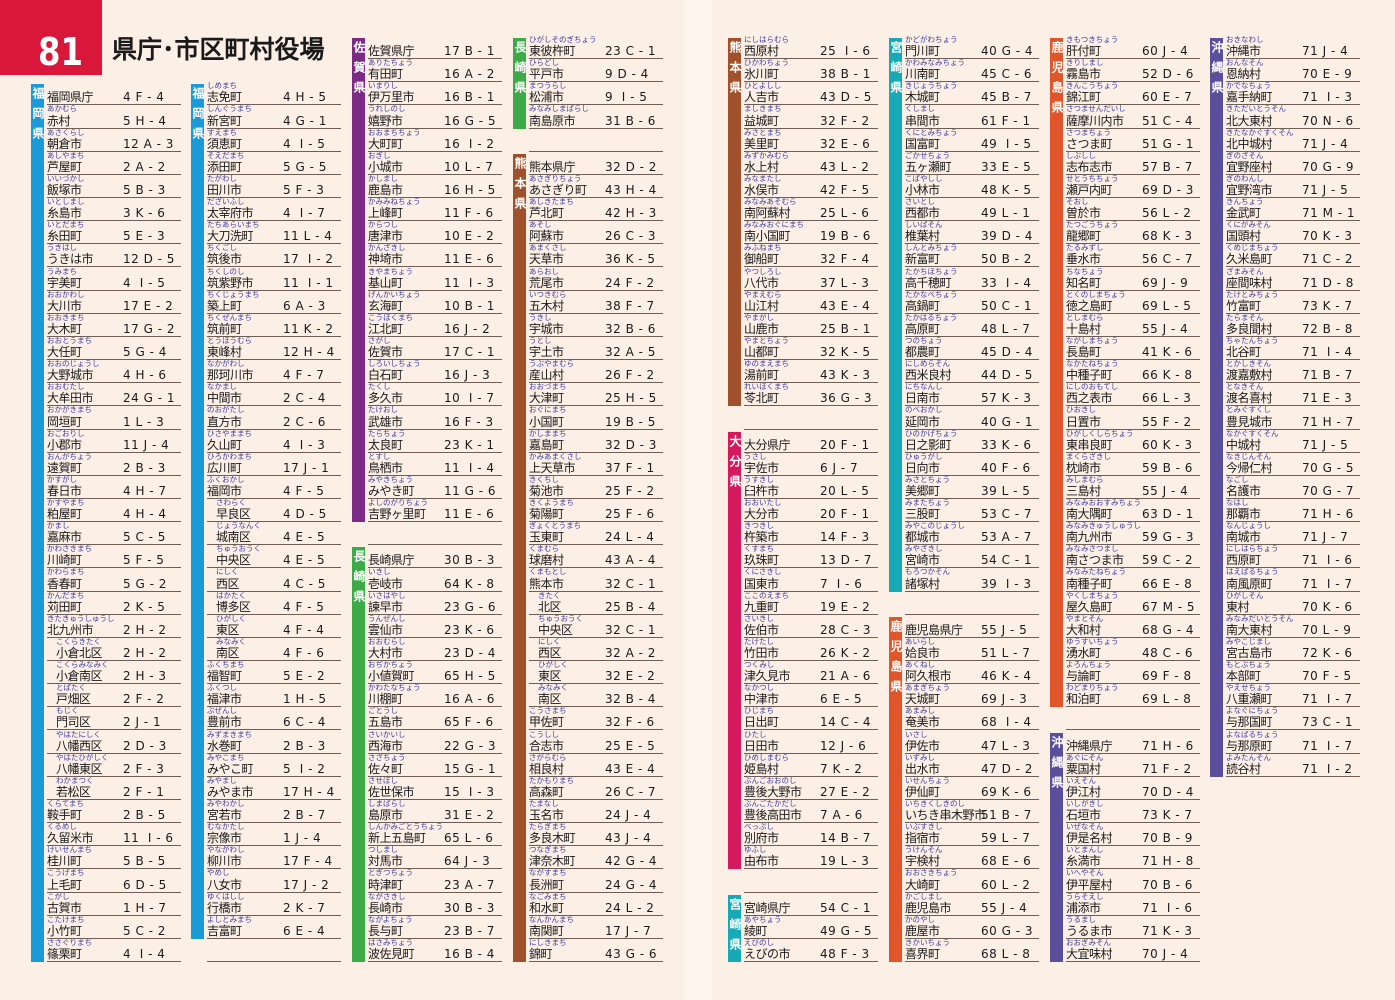 This screenshot has height=1000, width=1395. I want to click on municipality-name: 水上村, so click(761, 166).